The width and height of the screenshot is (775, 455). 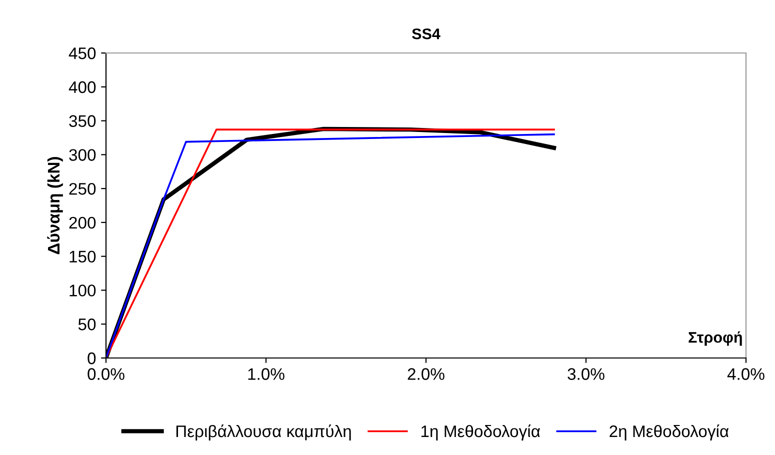 What do you see at coordinates (669, 432) in the screenshot?
I see `legend-label: 2η Μεθοδολογία` at bounding box center [669, 432].